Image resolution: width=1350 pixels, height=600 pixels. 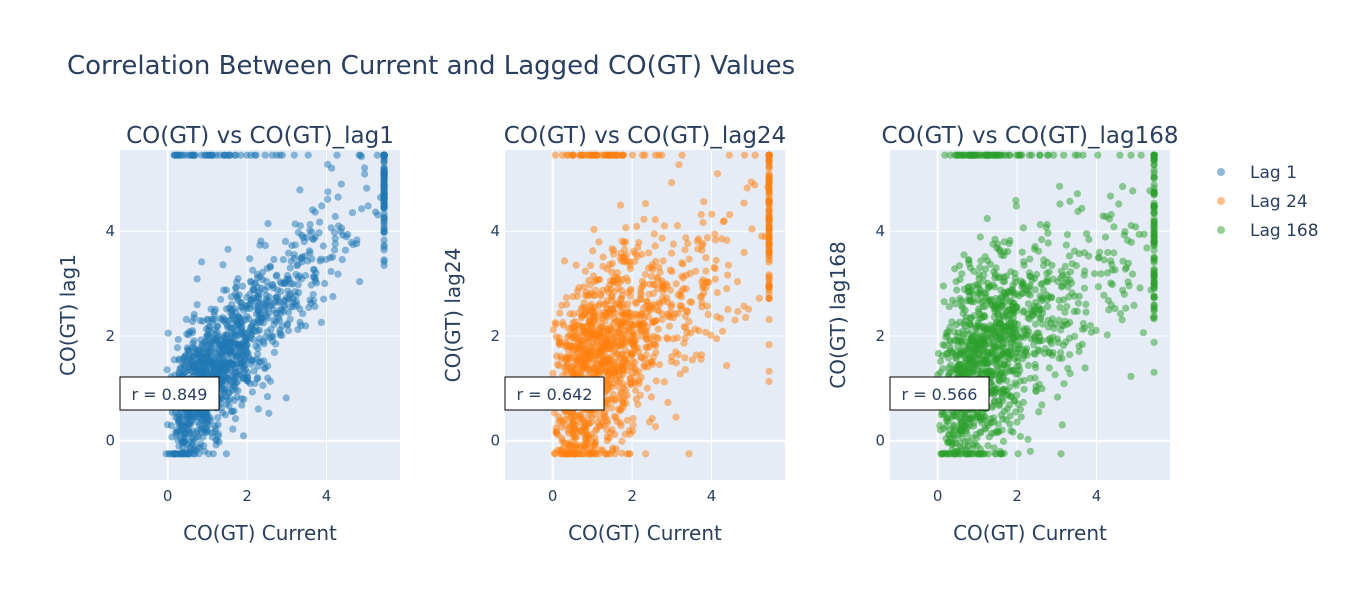 What do you see at coordinates (1221, 172) in the screenshot?
I see `legend-marker` at bounding box center [1221, 172].